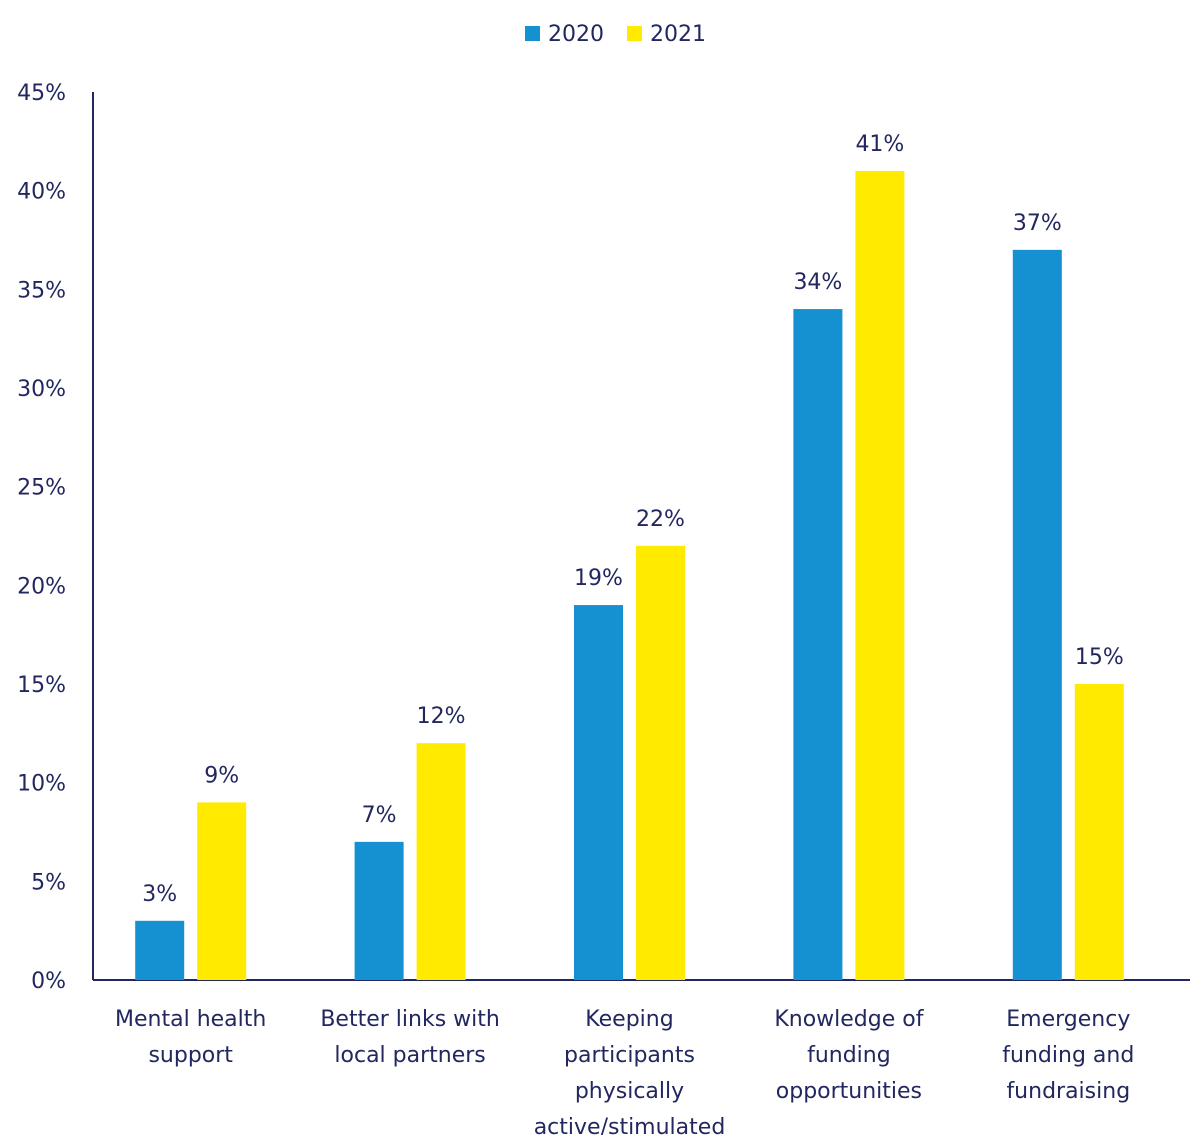 This screenshot has height=1135, width=1201. I want to click on x-tick-label: Knowledge of funding opportunities, so click(849, 1055).